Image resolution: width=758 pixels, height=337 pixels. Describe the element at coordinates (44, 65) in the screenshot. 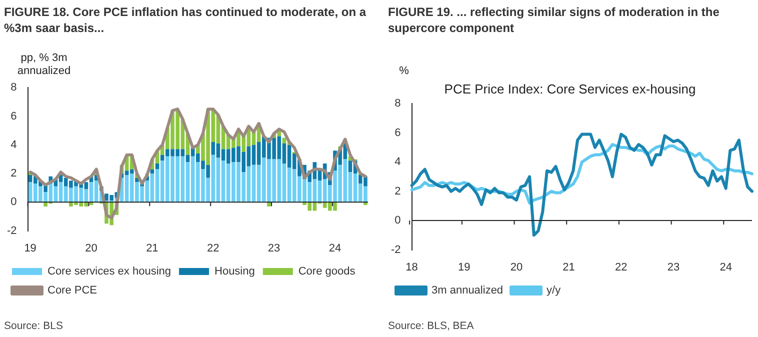

I see `y-axis-title: pp, % 3m annualized` at that location.